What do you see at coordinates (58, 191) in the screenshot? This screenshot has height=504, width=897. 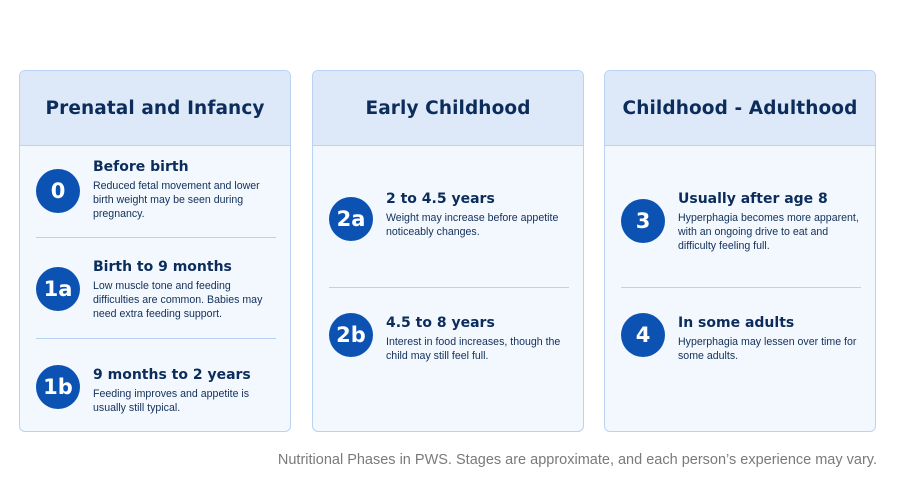 I see `stage-badge: 0` at bounding box center [58, 191].